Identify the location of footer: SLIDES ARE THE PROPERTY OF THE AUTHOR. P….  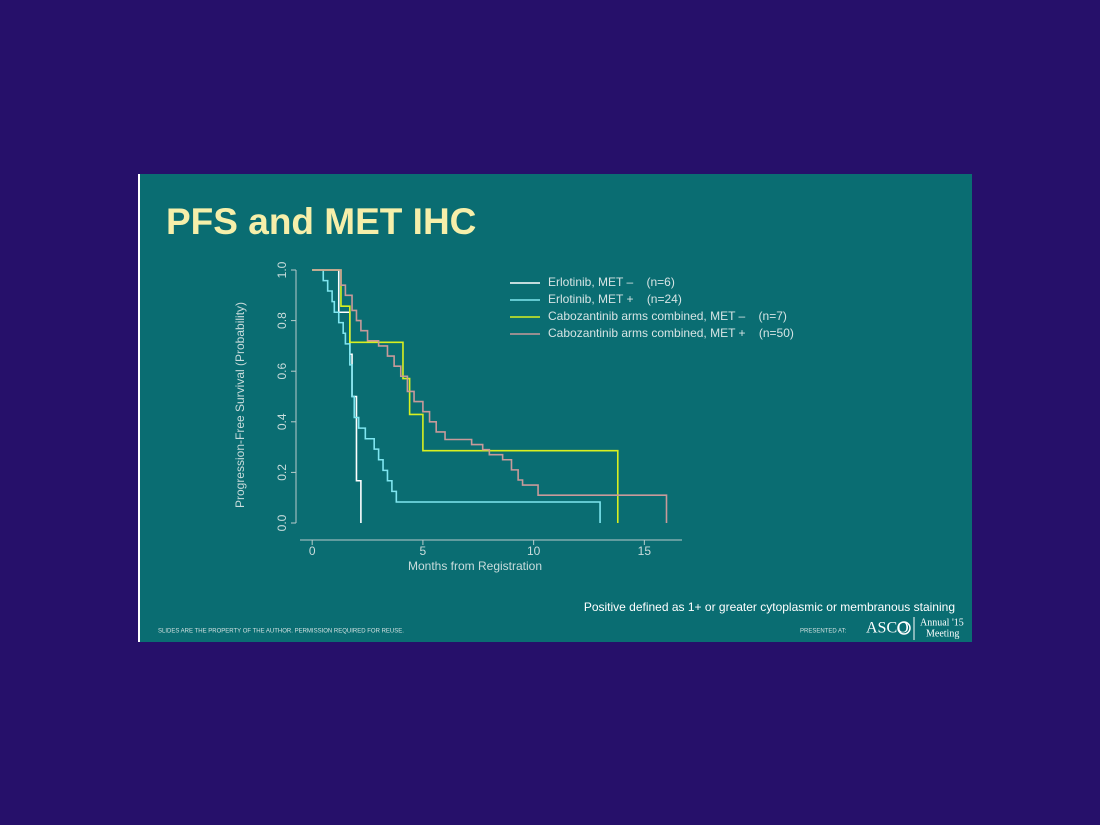
(281, 632).